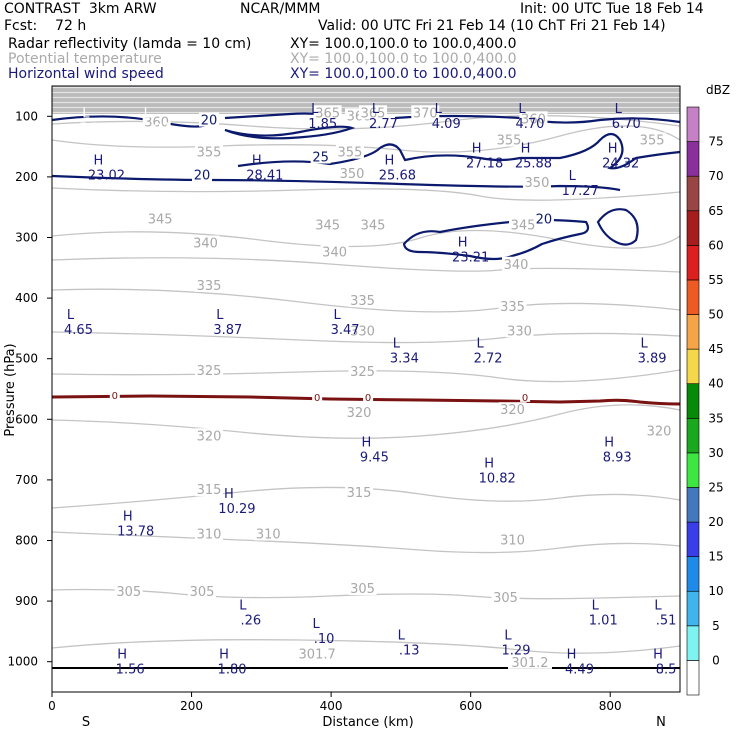 The height and width of the screenshot is (740, 740). I want to click on extremum-value: 8.5, so click(666, 670).